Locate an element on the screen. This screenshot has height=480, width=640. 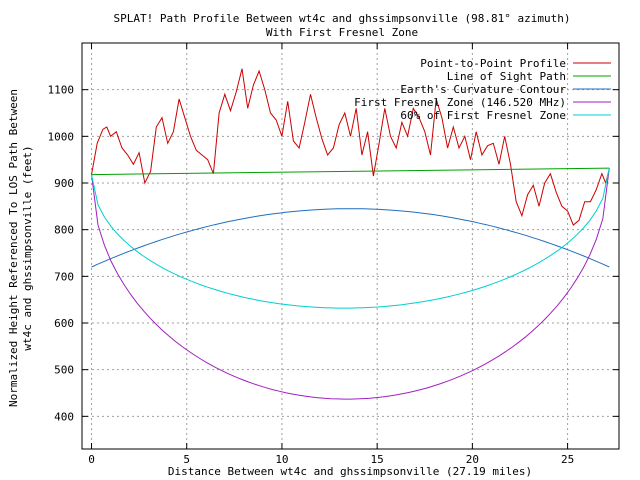
earth-curvature-line is located at coordinates (350, 238).